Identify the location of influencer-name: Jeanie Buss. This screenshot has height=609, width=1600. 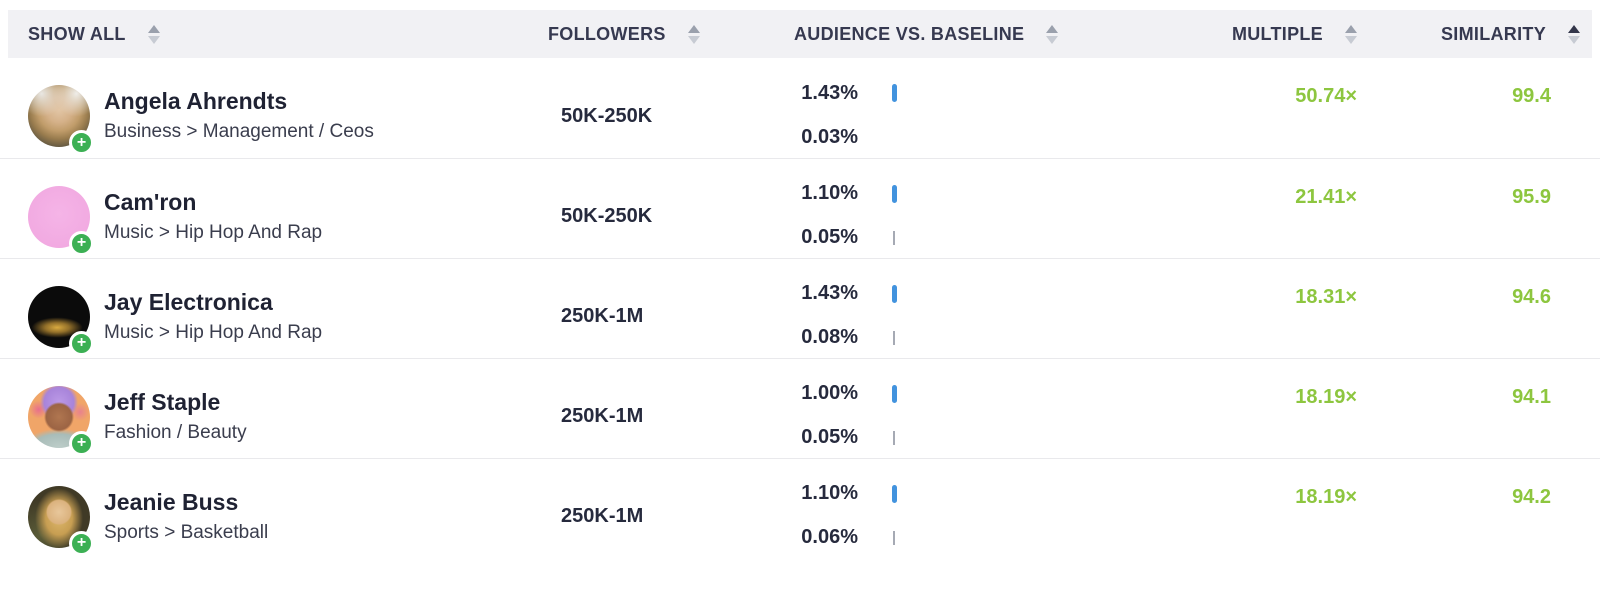
(171, 501).